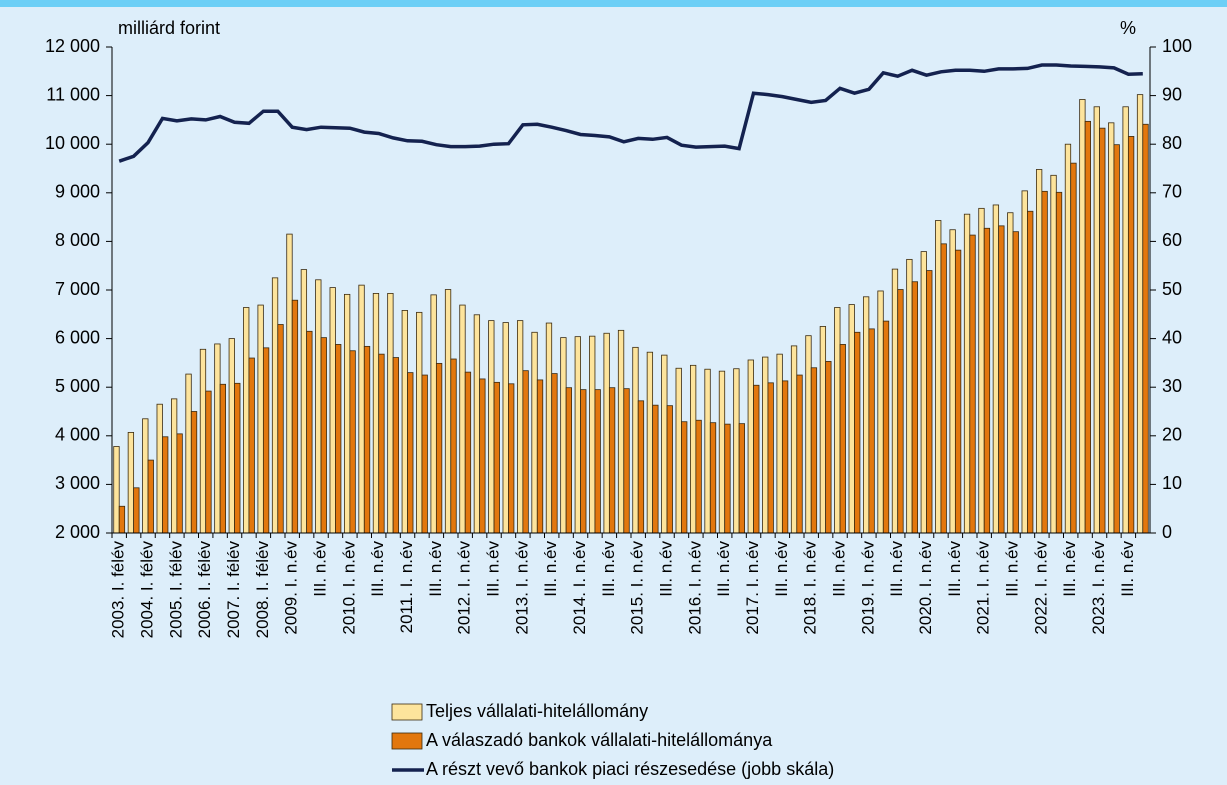 The image size is (1227, 785). I want to click on line, so click(630, 113).